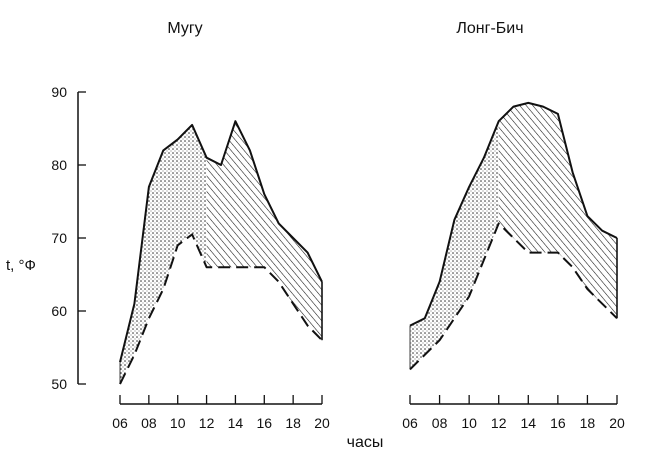 This screenshot has width=650, height=470. I want to click on y-tick-label: 90, so click(59, 92).